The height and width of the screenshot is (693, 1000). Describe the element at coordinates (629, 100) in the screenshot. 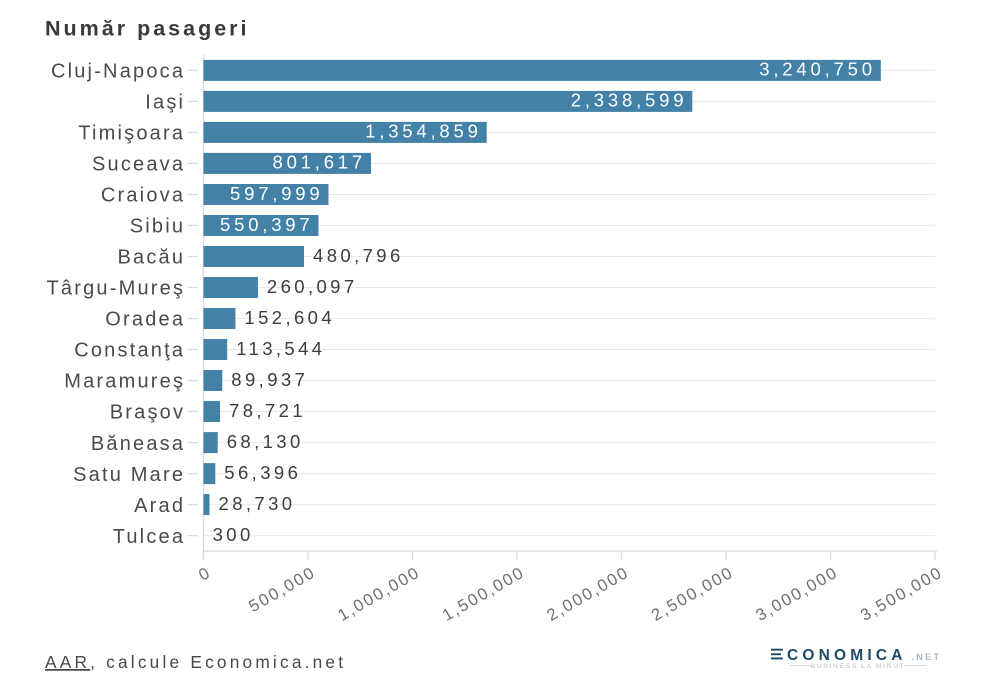

I see `svg-text: 2,338,599` at that location.